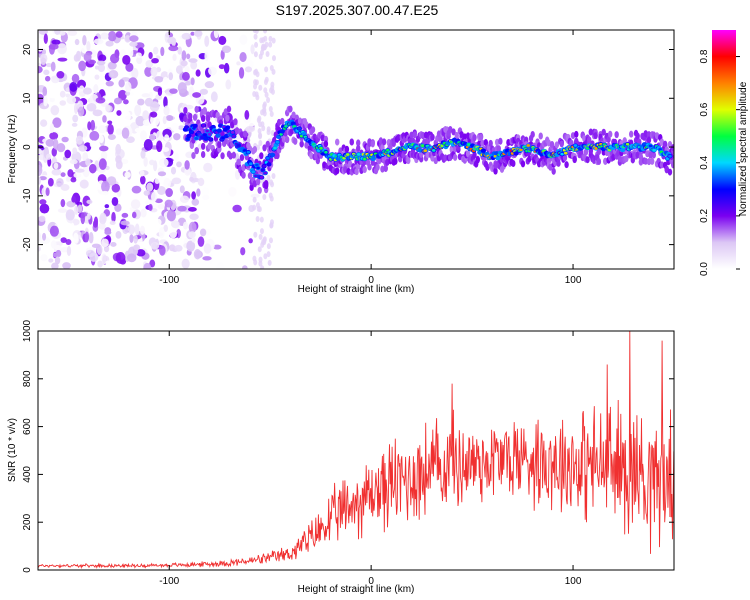 This screenshot has height=600, width=750. I want to click on snr-xtick-label: 100, so click(573, 581).